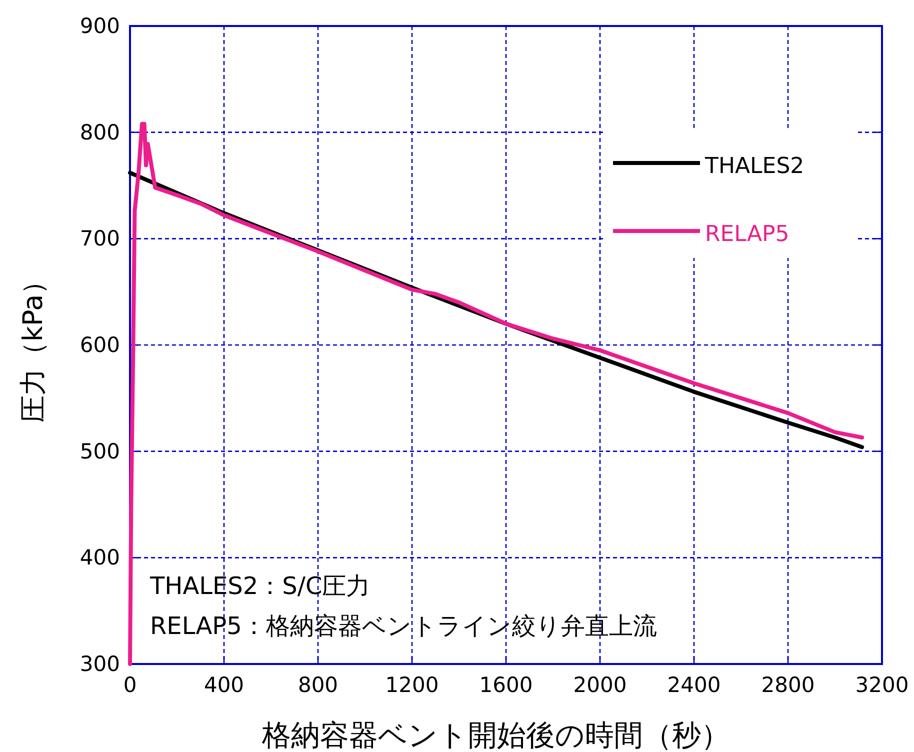 This screenshot has height=752, width=914. What do you see at coordinates (318, 685) in the screenshot?
I see `x-tick-label: 800` at bounding box center [318, 685].